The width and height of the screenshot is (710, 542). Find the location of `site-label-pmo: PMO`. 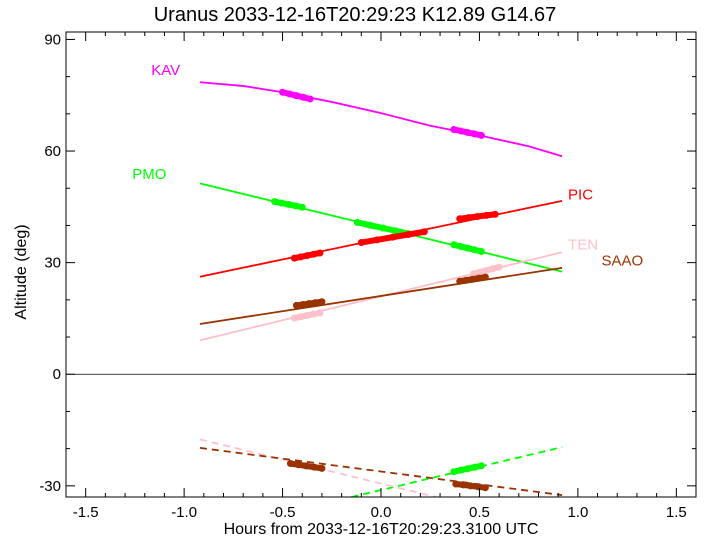

site-label-pmo: PMO is located at coordinates (149, 174).